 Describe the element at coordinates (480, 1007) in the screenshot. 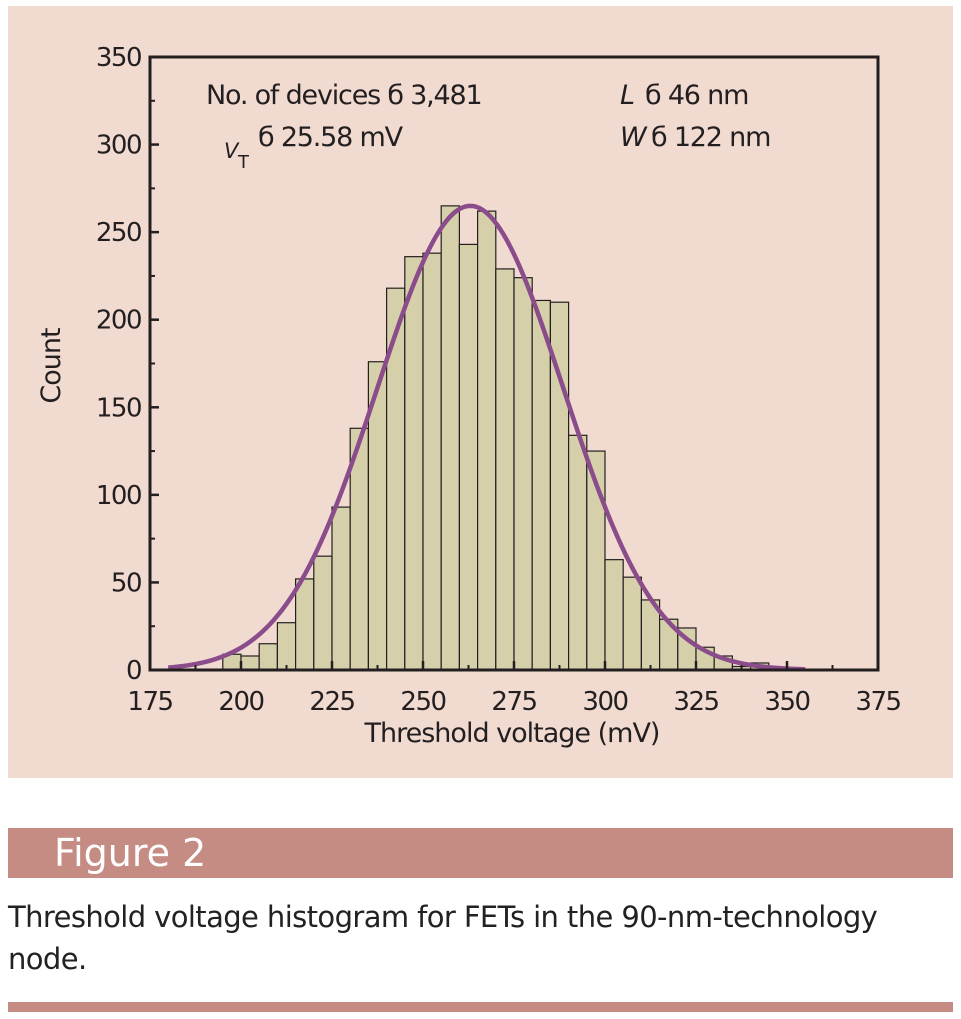

I see `bottom-rule` at that location.